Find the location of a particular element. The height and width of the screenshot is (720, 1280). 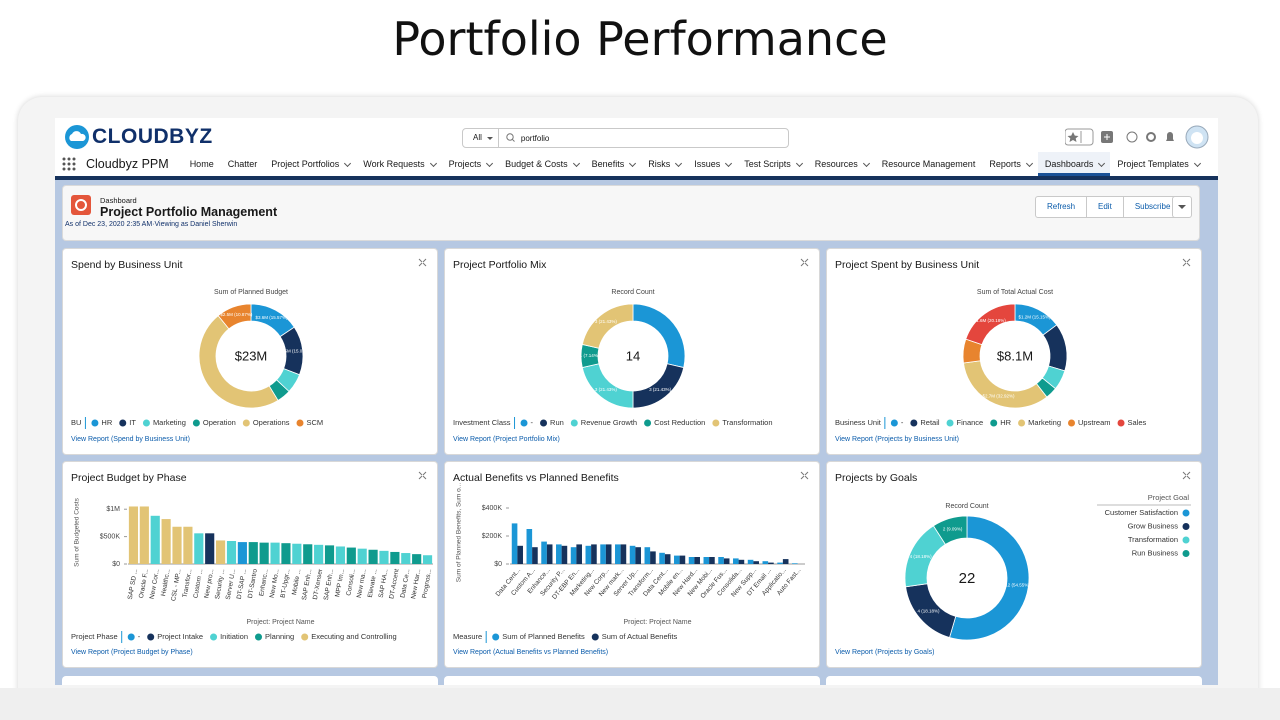

nav-item: Project Portfolios is located at coordinates (310, 164).